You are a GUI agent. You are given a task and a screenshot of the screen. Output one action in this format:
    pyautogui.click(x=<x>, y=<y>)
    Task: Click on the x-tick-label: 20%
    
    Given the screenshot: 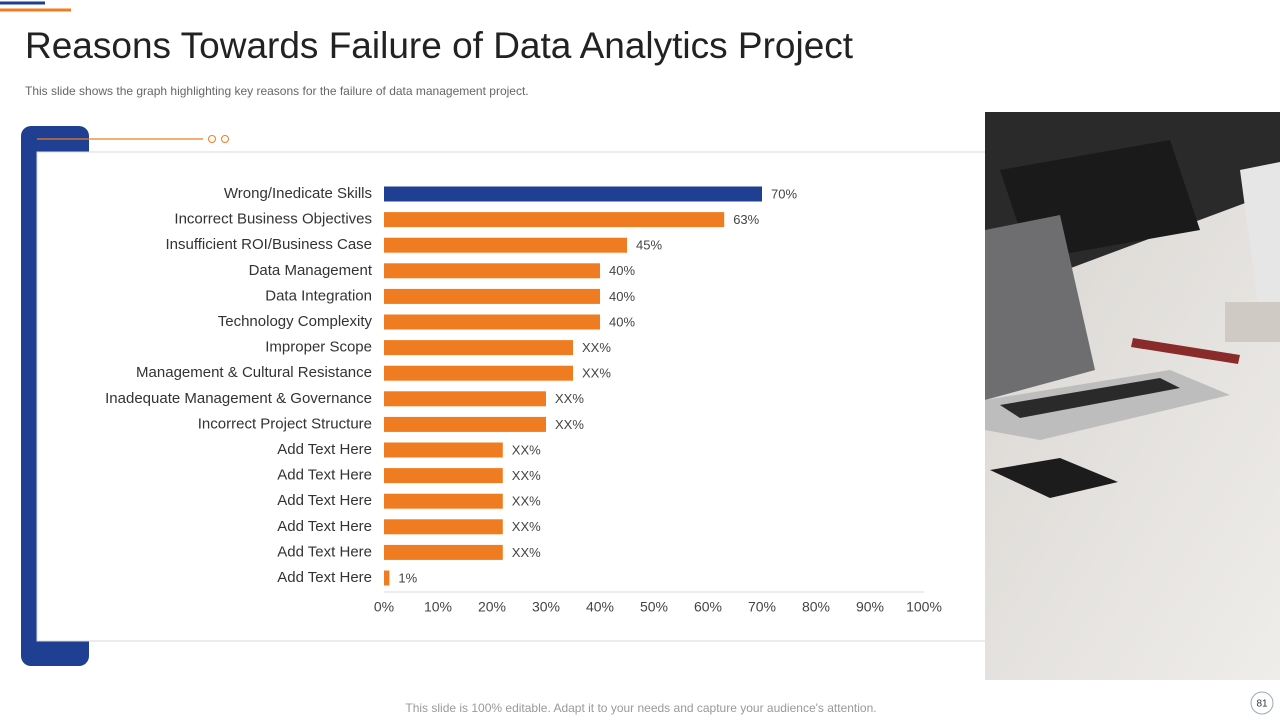 What is the action you would take?
    pyautogui.click(x=492, y=607)
    